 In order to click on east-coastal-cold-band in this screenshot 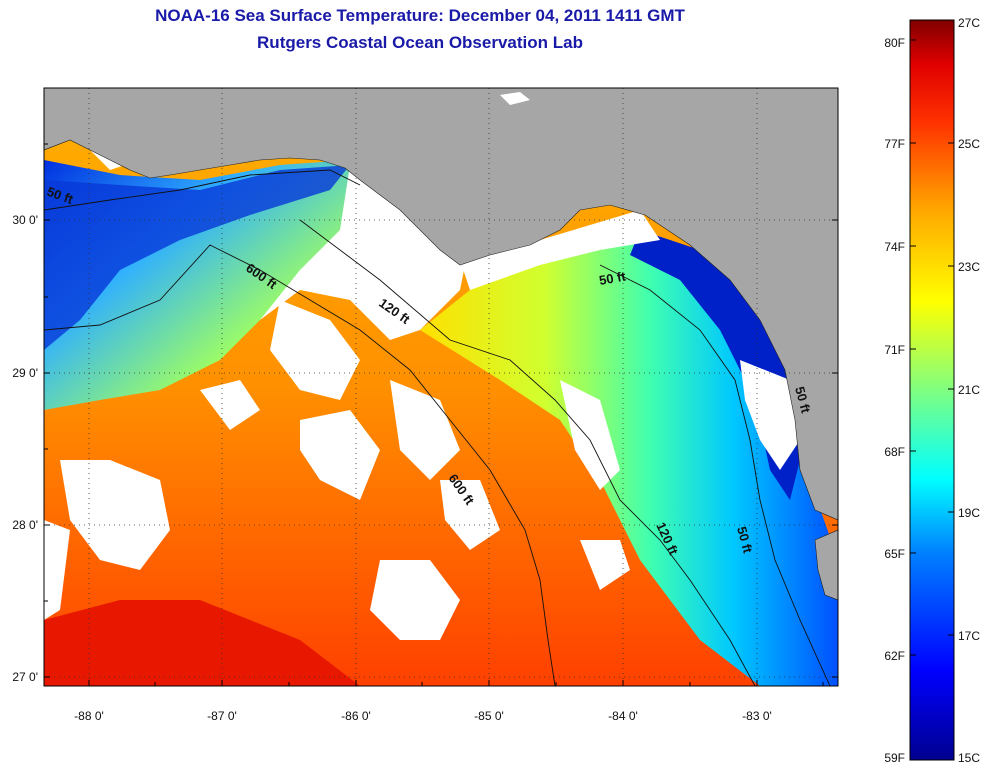, I will do `click(717, 365)`.